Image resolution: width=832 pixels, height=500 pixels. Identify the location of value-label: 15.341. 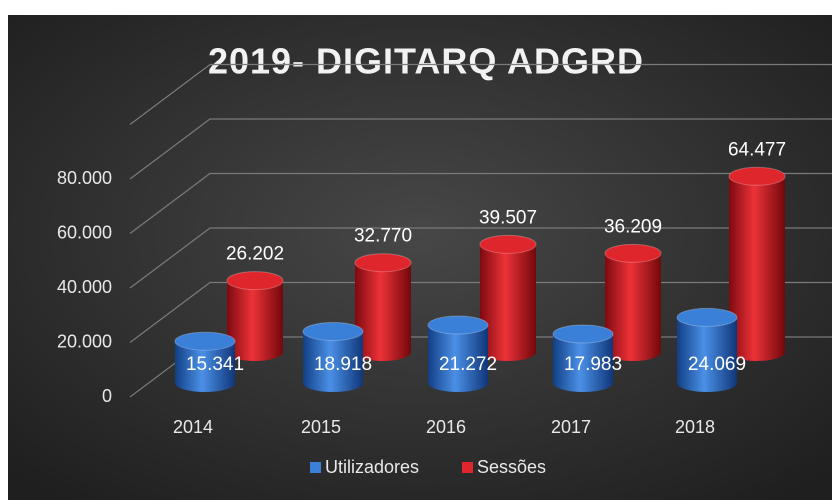
(215, 364).